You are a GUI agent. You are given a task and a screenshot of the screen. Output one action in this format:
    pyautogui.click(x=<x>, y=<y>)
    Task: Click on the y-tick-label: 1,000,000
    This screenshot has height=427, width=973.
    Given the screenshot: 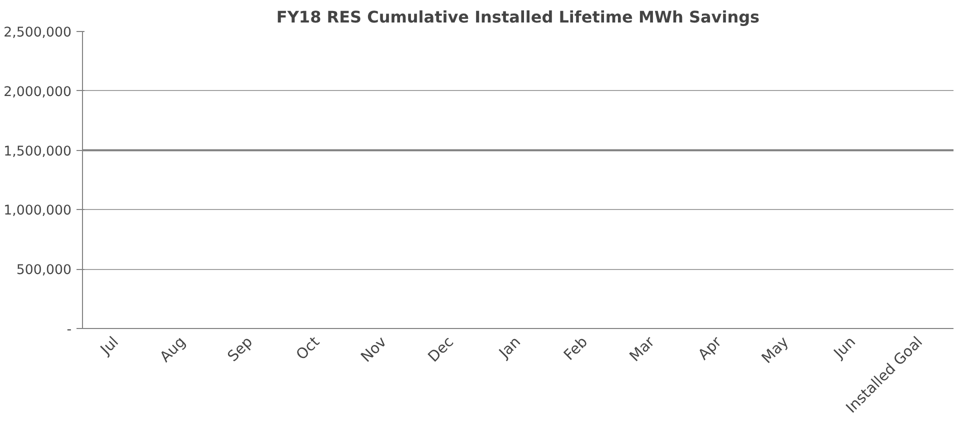 What is the action you would take?
    pyautogui.click(x=38, y=211)
    